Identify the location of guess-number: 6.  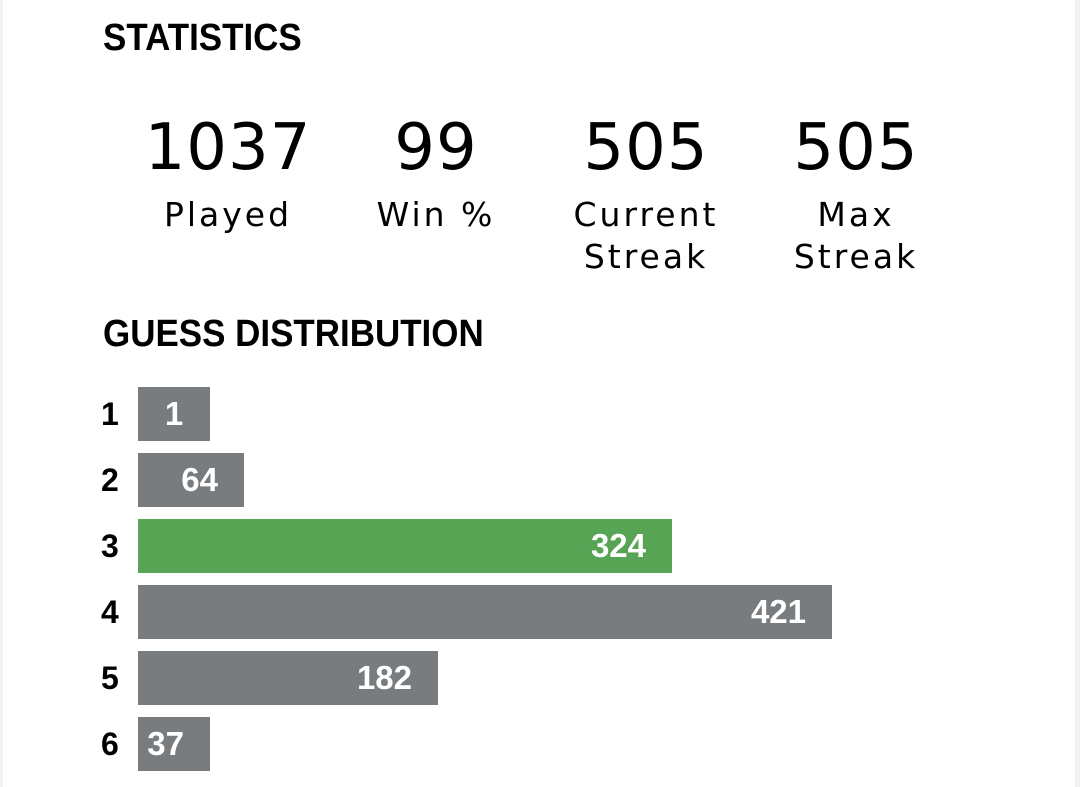
(110, 744).